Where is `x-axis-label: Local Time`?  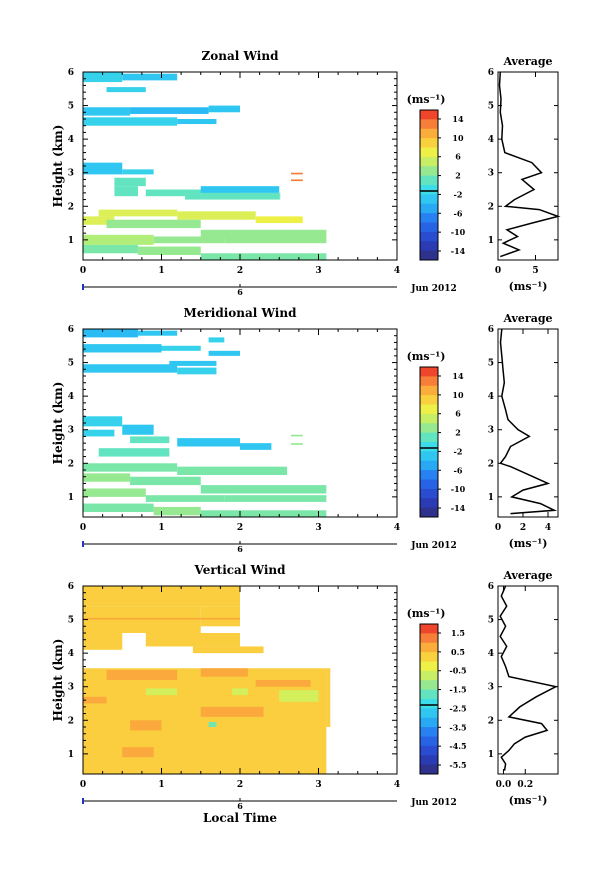
x-axis-label: Local Time is located at coordinates (240, 818).